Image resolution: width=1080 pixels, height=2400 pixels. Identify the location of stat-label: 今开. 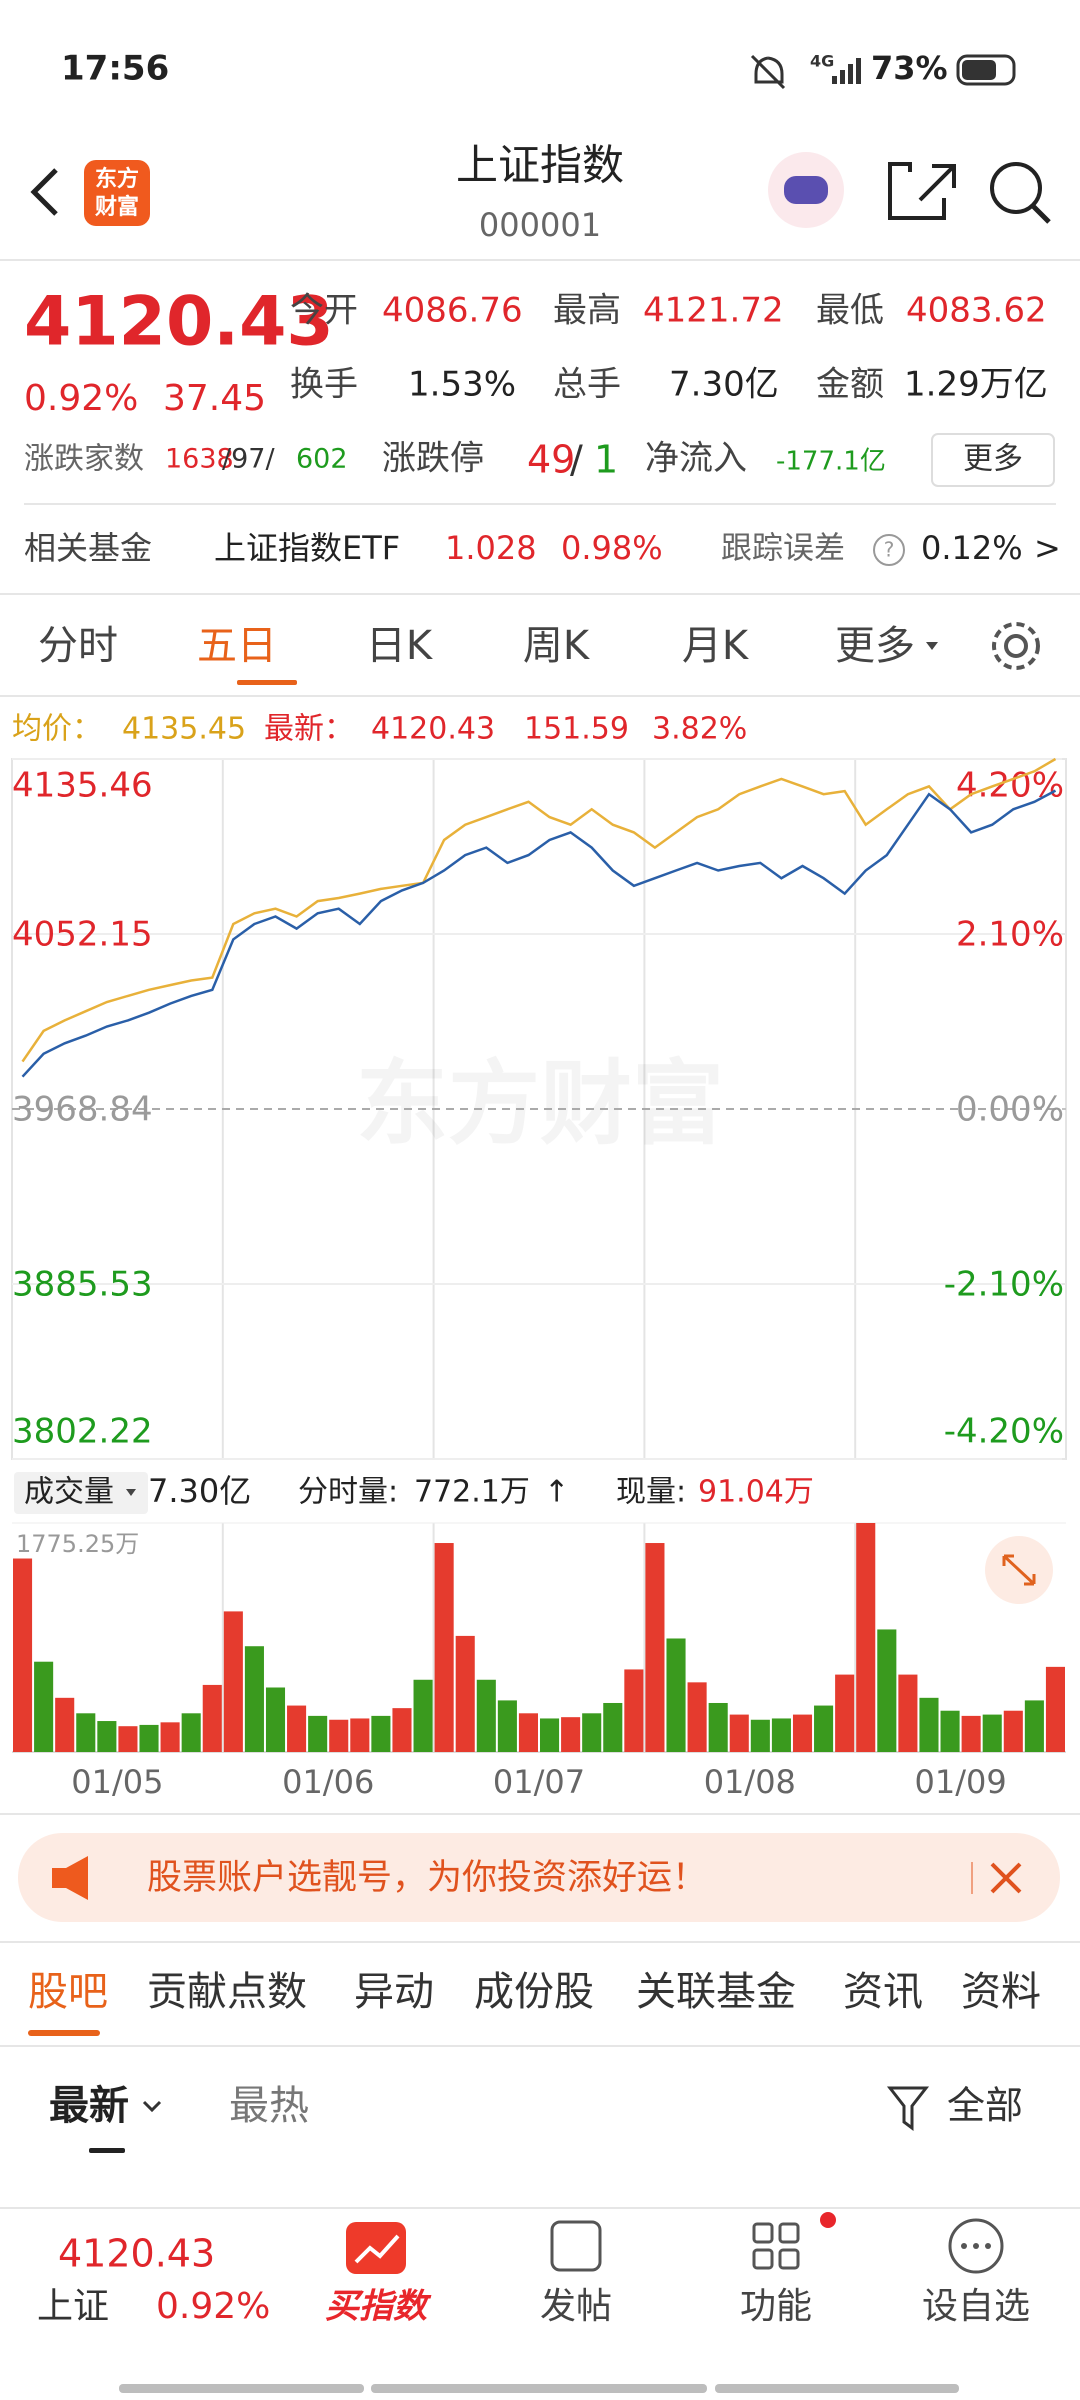
(324, 311).